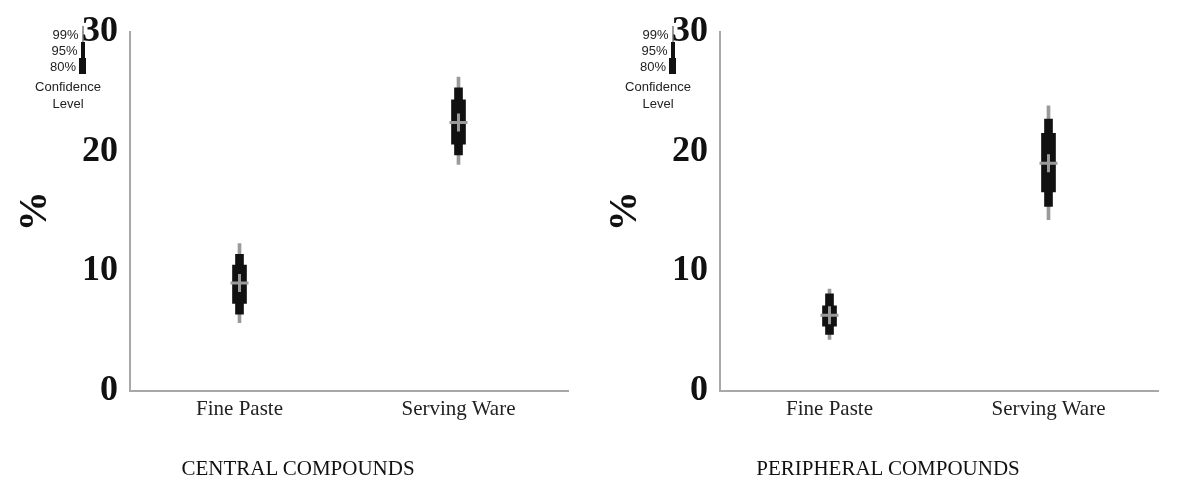 The width and height of the screenshot is (1191, 501). I want to click on text: PERIPHERAL COMPOUNDS, so click(888, 468).